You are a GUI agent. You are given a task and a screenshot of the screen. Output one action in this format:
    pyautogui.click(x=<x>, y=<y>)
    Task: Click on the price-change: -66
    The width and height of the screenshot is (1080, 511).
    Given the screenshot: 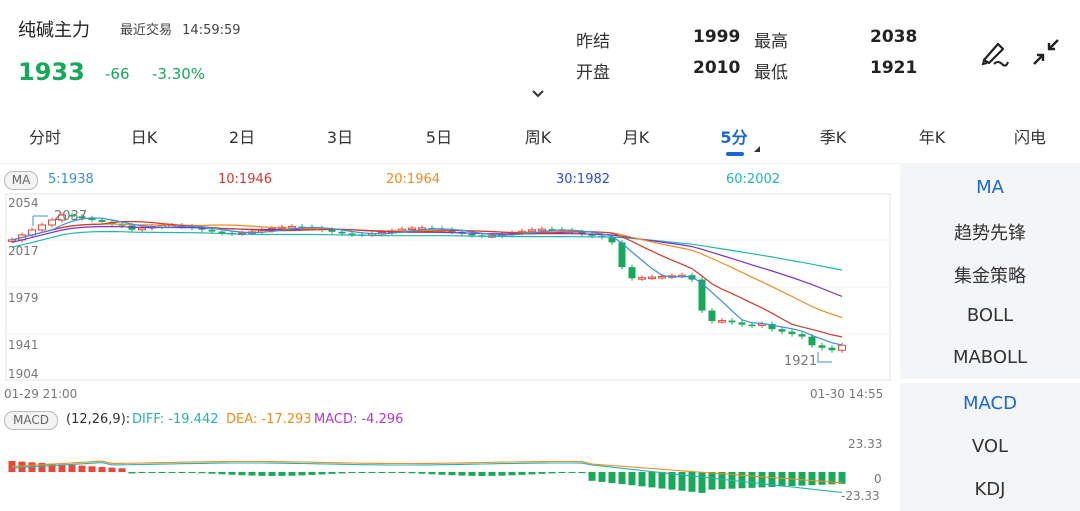 What is the action you would take?
    pyautogui.click(x=117, y=74)
    